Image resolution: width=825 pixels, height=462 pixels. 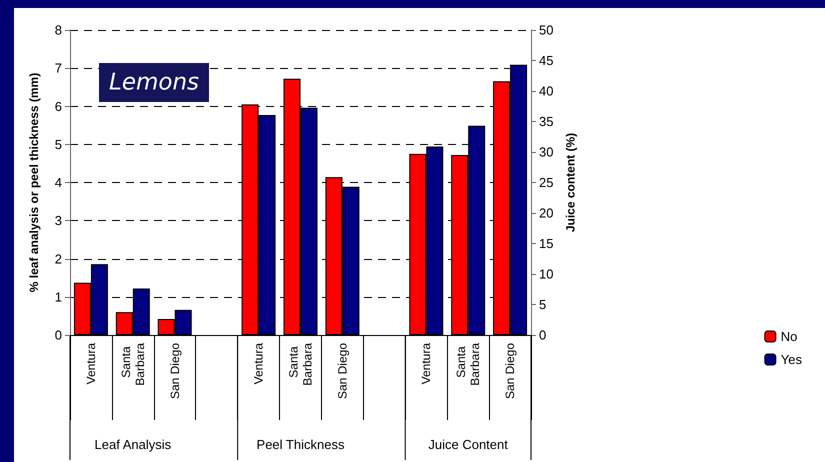 I want to click on y2-tick-label: 35, so click(x=546, y=121).